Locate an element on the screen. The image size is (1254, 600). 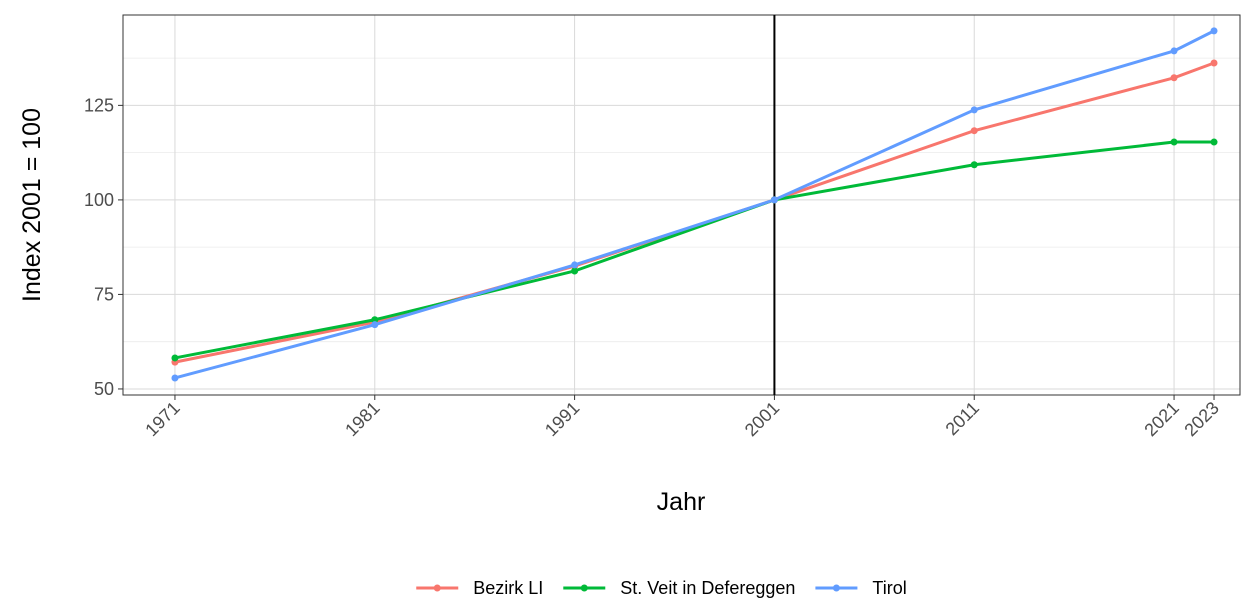
y-axis-title: Index 2001 = 100 is located at coordinates (32, 205).